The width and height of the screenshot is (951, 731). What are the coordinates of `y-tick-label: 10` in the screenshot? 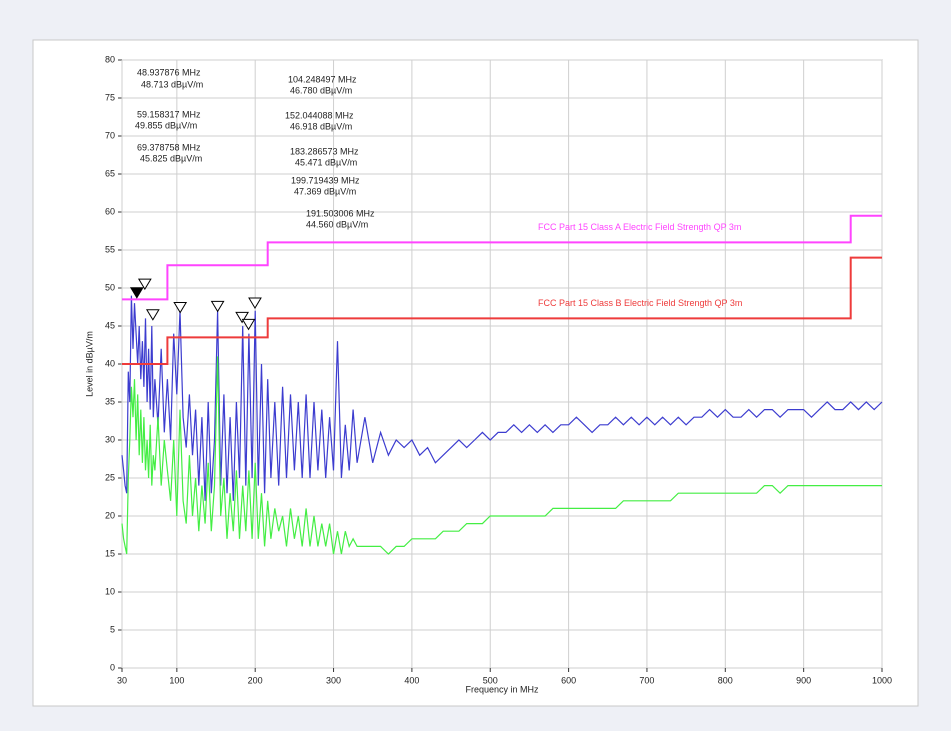 It's located at (110, 591).